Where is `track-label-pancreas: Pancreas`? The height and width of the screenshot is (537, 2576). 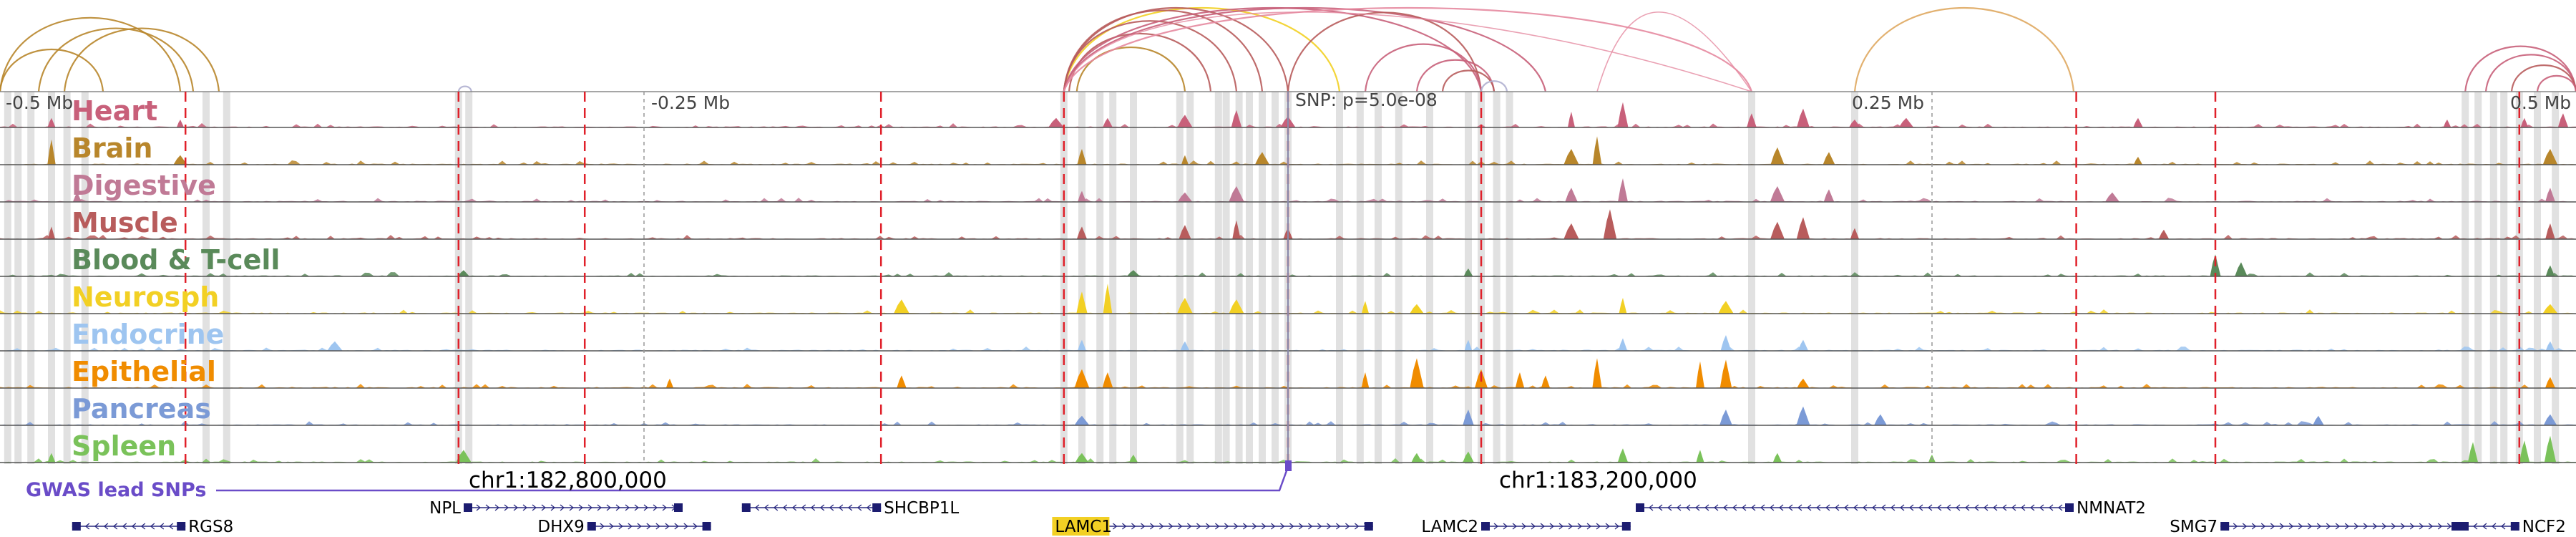 track-label-pancreas: Pancreas is located at coordinates (141, 409).